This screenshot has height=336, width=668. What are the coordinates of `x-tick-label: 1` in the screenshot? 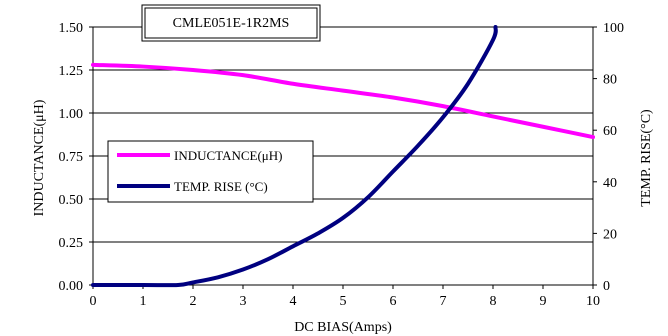 It's located at (143, 301).